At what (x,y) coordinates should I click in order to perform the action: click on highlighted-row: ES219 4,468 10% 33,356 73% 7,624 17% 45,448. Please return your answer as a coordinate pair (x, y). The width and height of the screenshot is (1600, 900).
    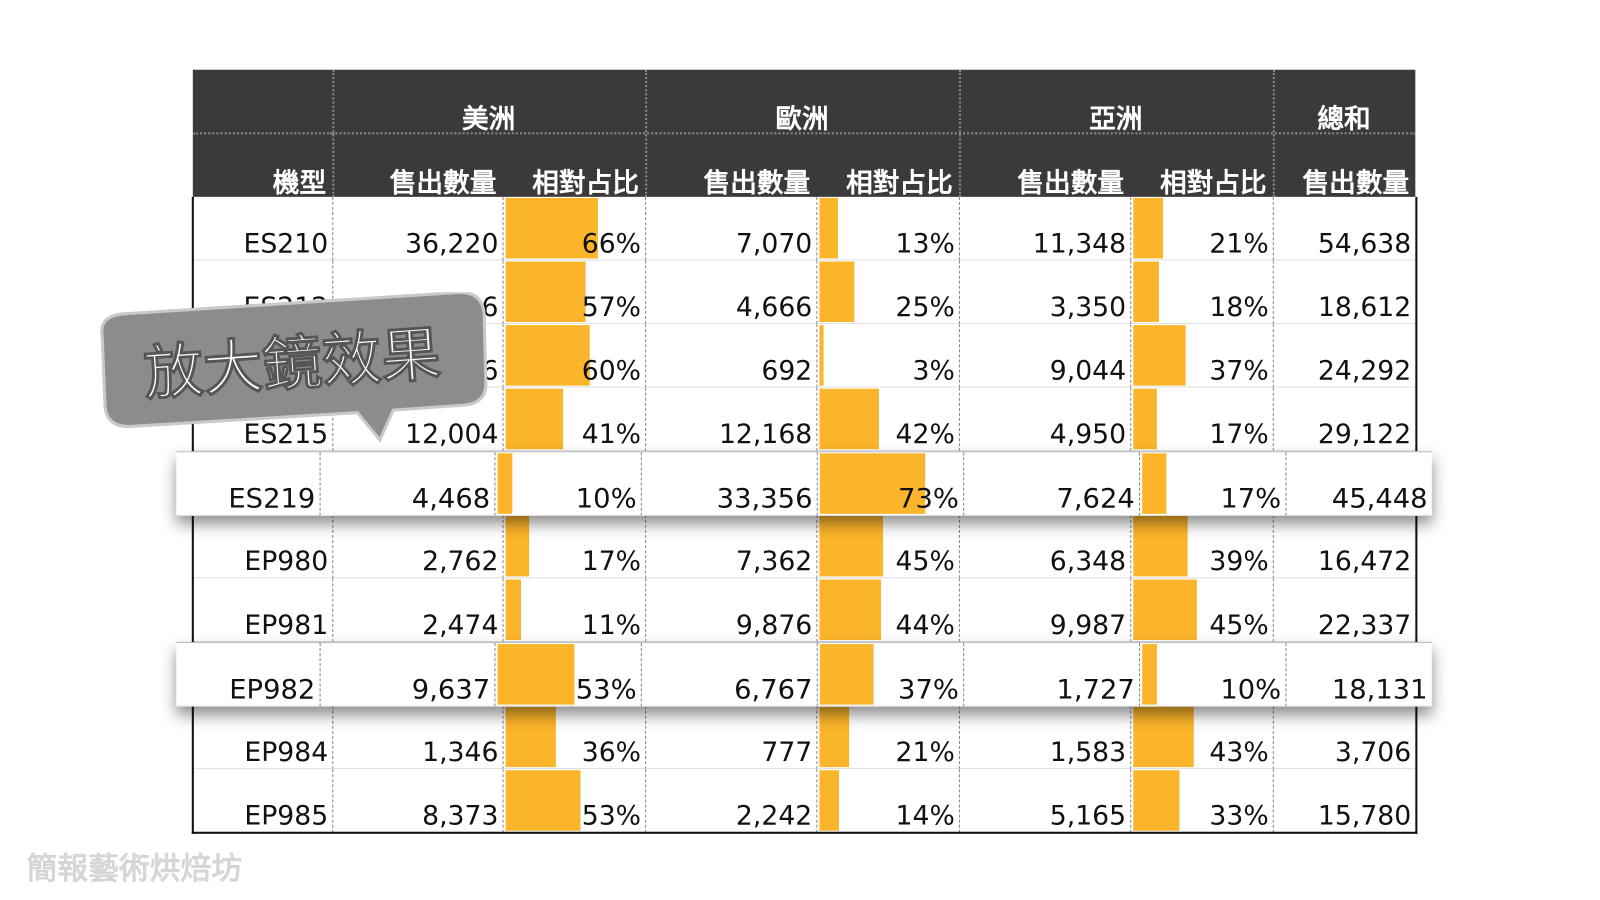
    Looking at the image, I should click on (804, 483).